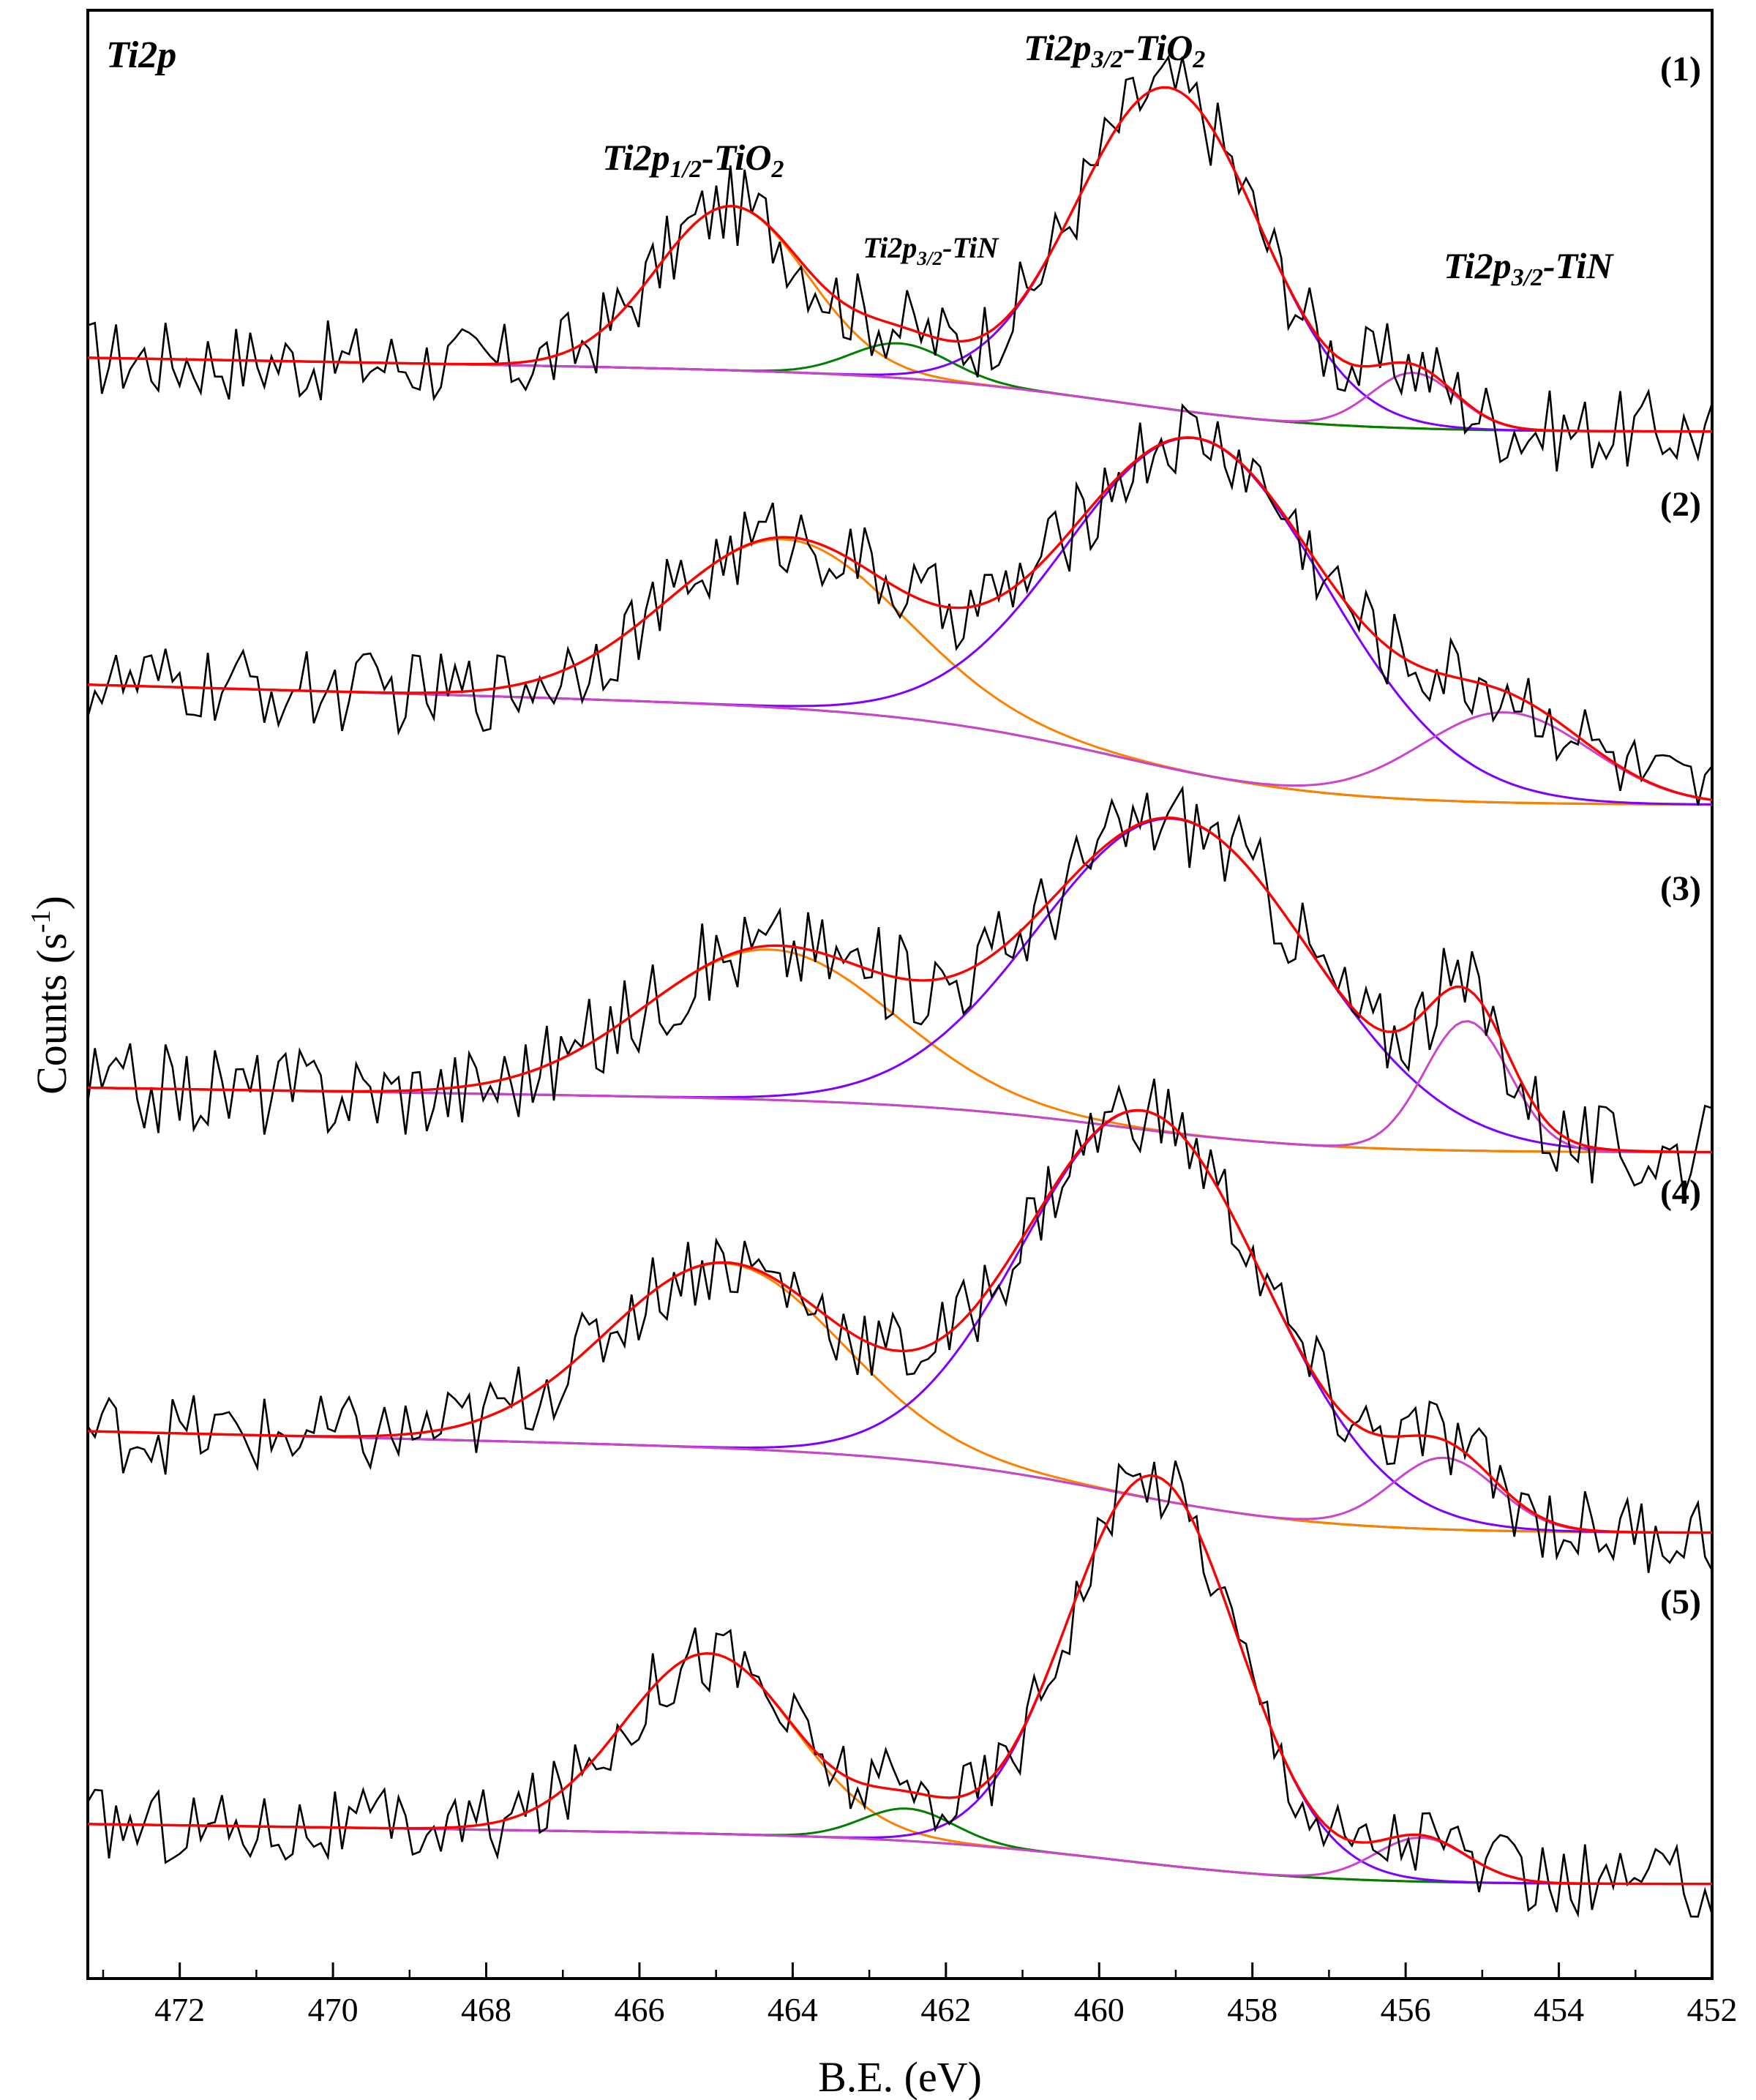 This screenshot has width=1756, height=2100. Describe the element at coordinates (1680, 836) in the screenshot. I see `panel-labels: (1) (2) (3) (4) (5)` at that location.